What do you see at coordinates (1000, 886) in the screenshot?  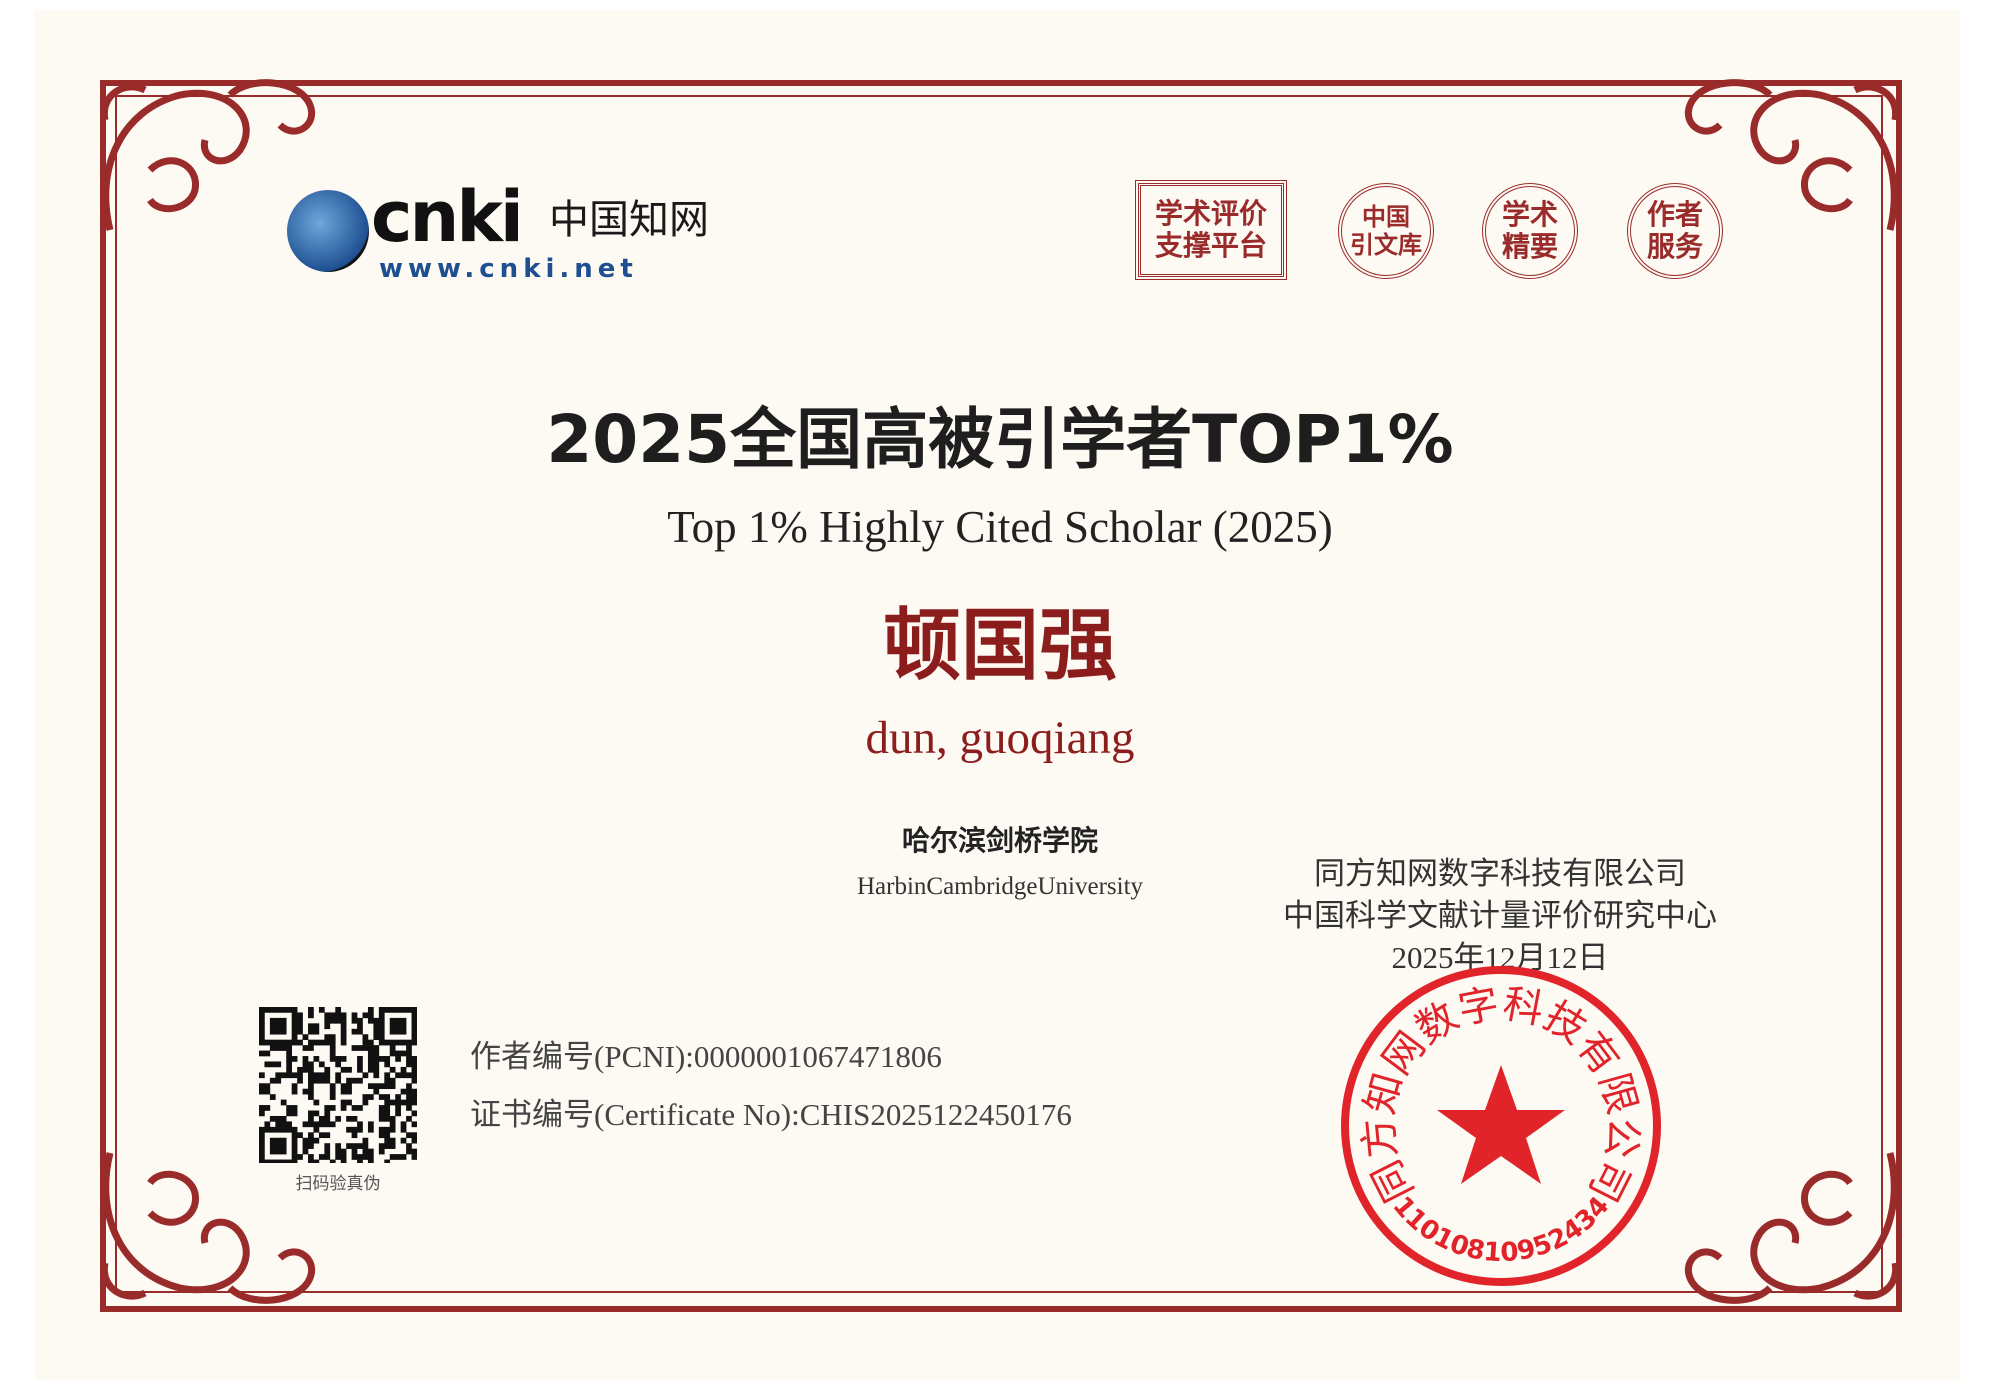 I see `institution-en: HarbinCambridgeUniversity` at bounding box center [1000, 886].